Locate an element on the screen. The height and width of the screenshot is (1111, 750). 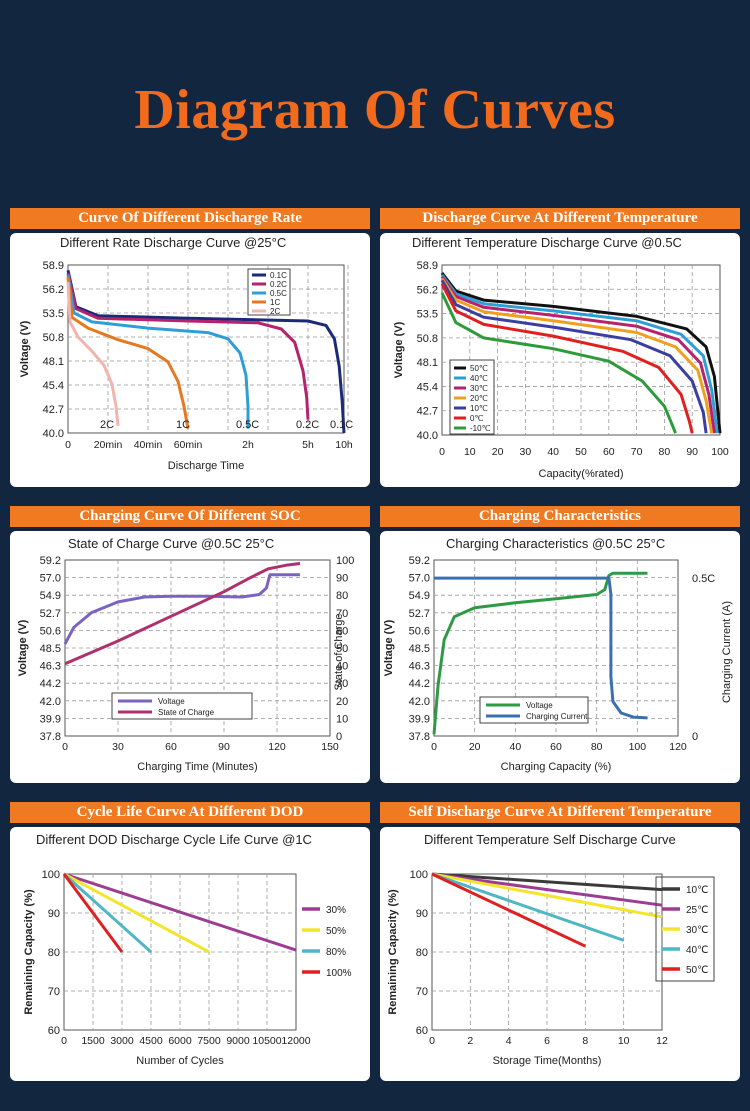
x-tick-label: 9000 is located at coordinates (238, 1041).